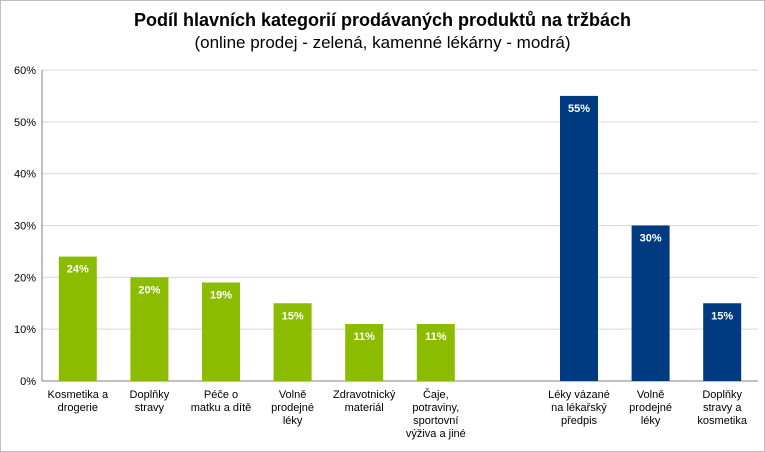  Describe the element at coordinates (25, 330) in the screenshot. I see `y-tick-label: 10%` at that location.